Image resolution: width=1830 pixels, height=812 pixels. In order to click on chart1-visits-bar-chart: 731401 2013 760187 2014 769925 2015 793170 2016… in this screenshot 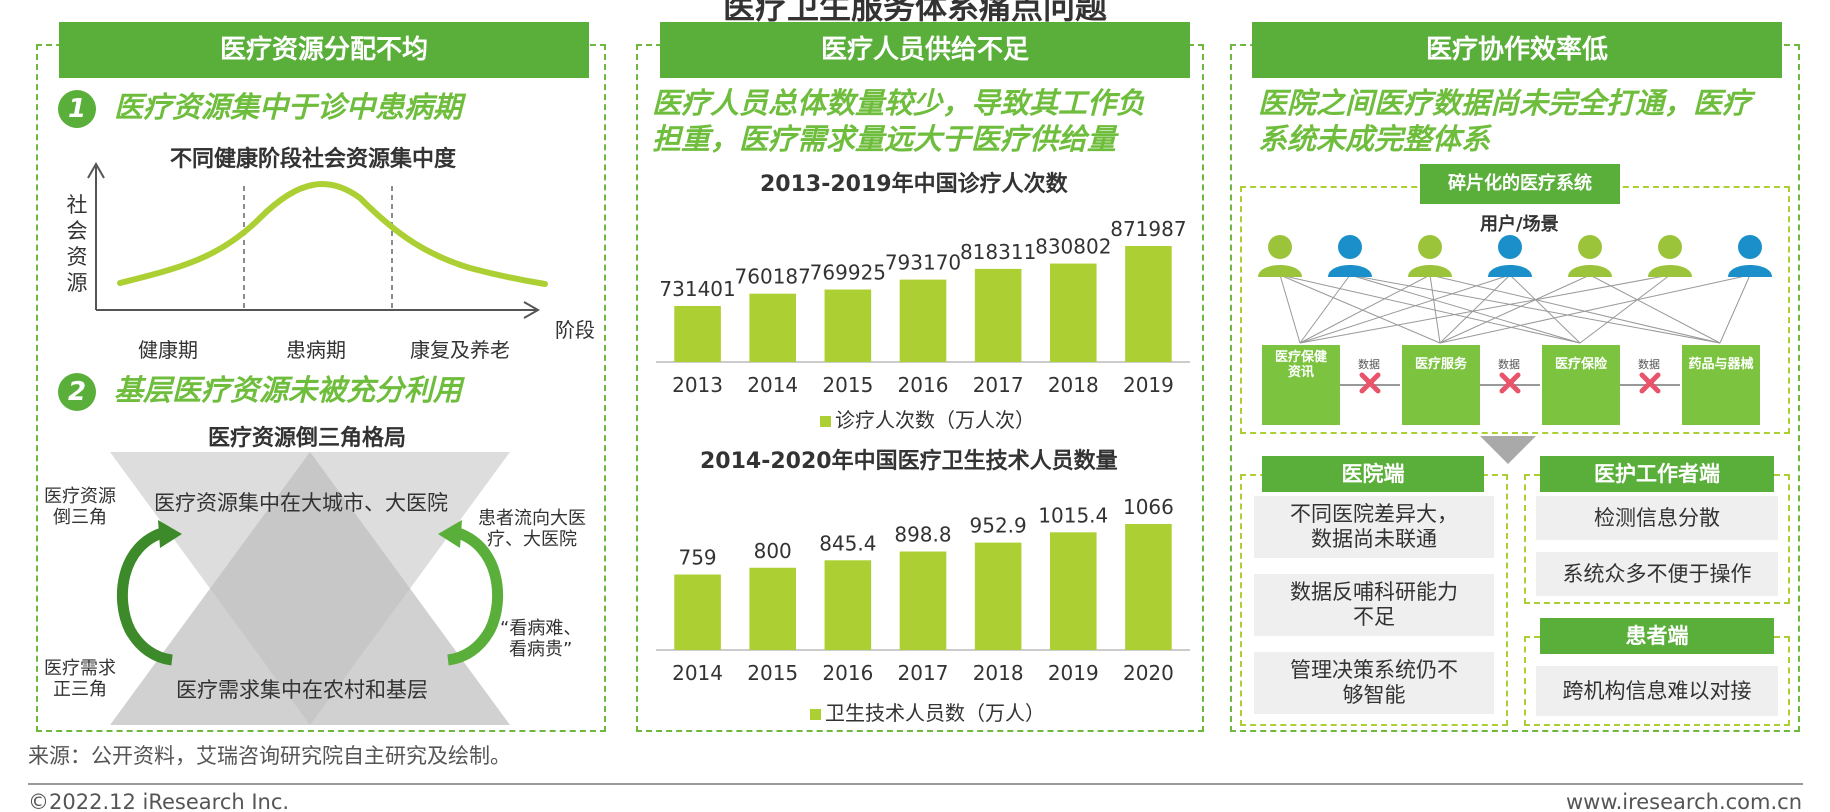, I will do `click(923, 307)`.